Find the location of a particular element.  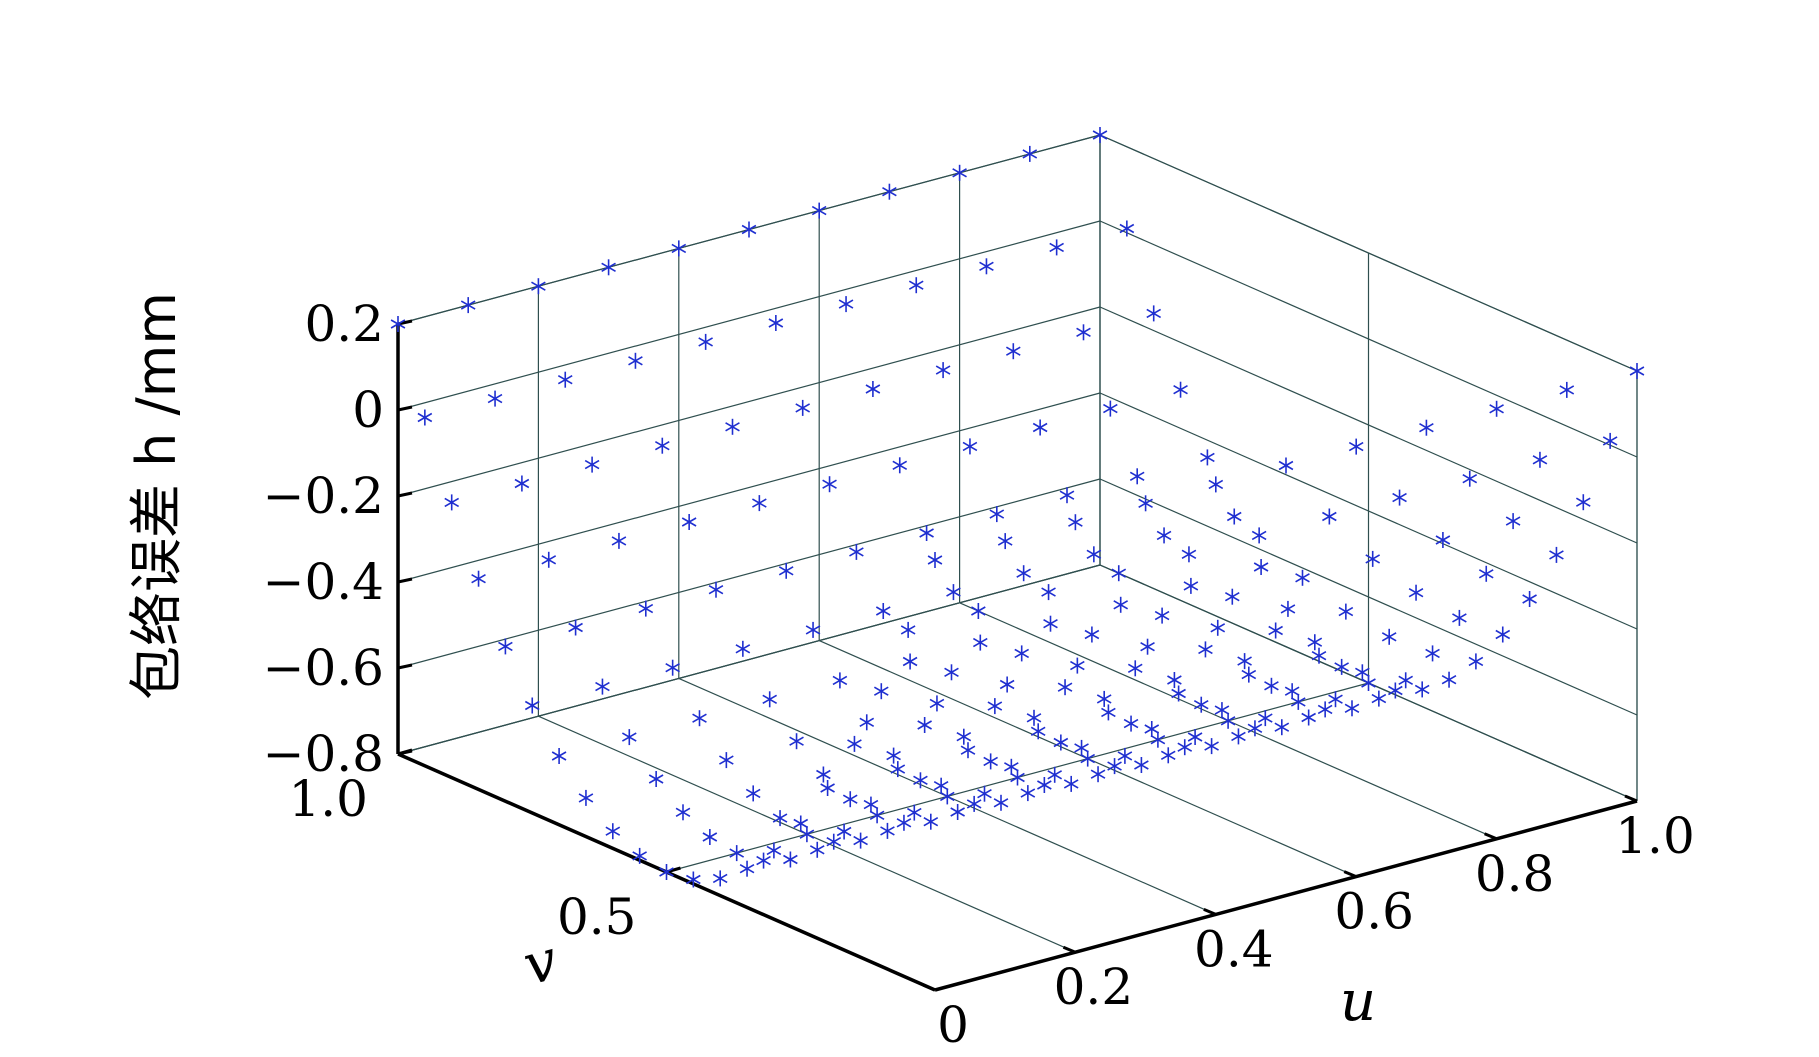

z-tick-label: −0.6 is located at coordinates (323, 668).